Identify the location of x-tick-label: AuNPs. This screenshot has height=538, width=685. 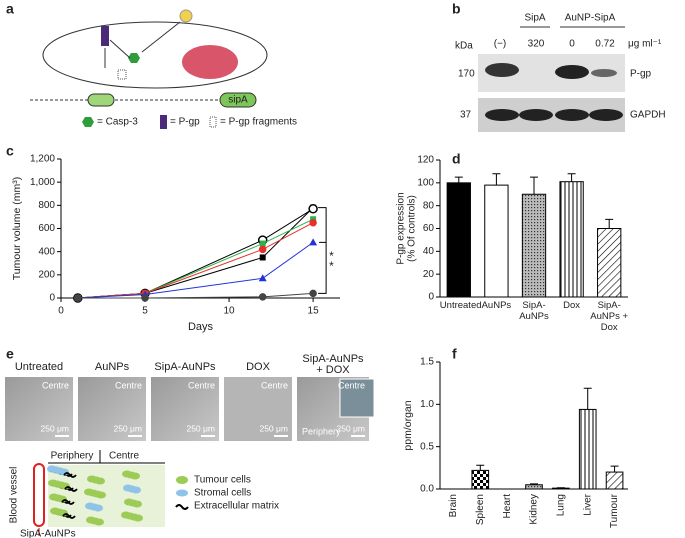
(496, 305).